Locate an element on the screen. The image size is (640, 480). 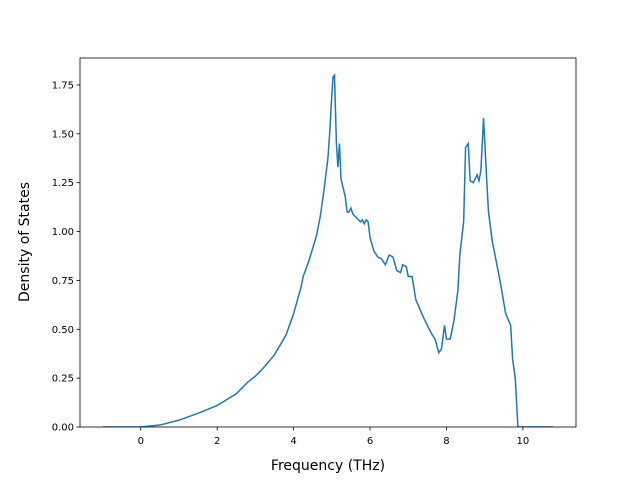
y-tick-label: 1.00 is located at coordinates (63, 232).